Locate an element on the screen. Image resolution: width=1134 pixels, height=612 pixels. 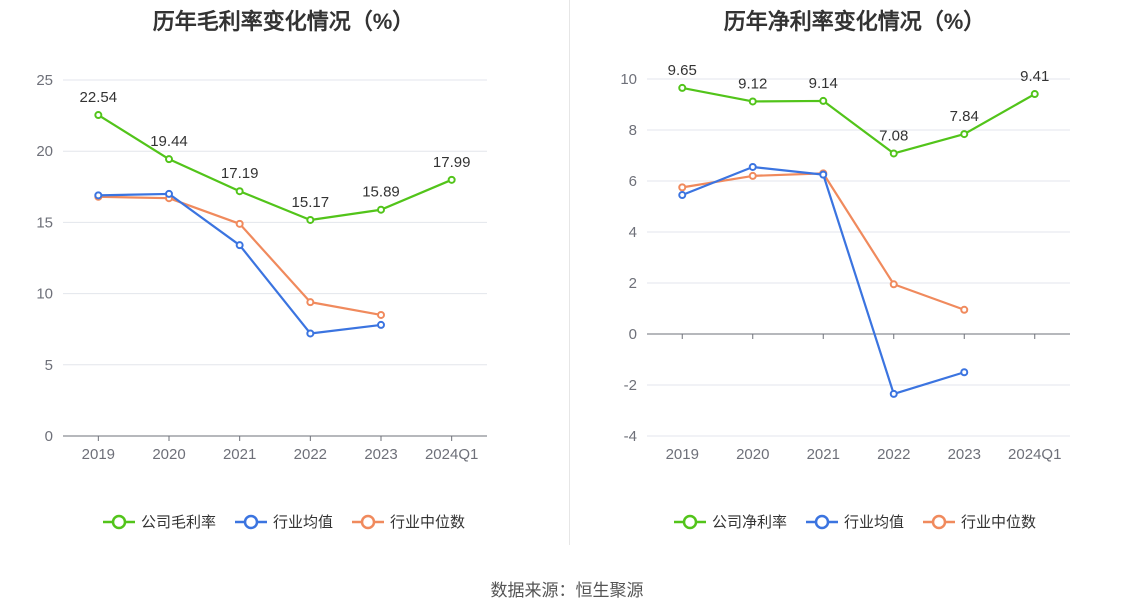
chart-title: 历年毛利率变化情况（%） is located at coordinates (283, 21).